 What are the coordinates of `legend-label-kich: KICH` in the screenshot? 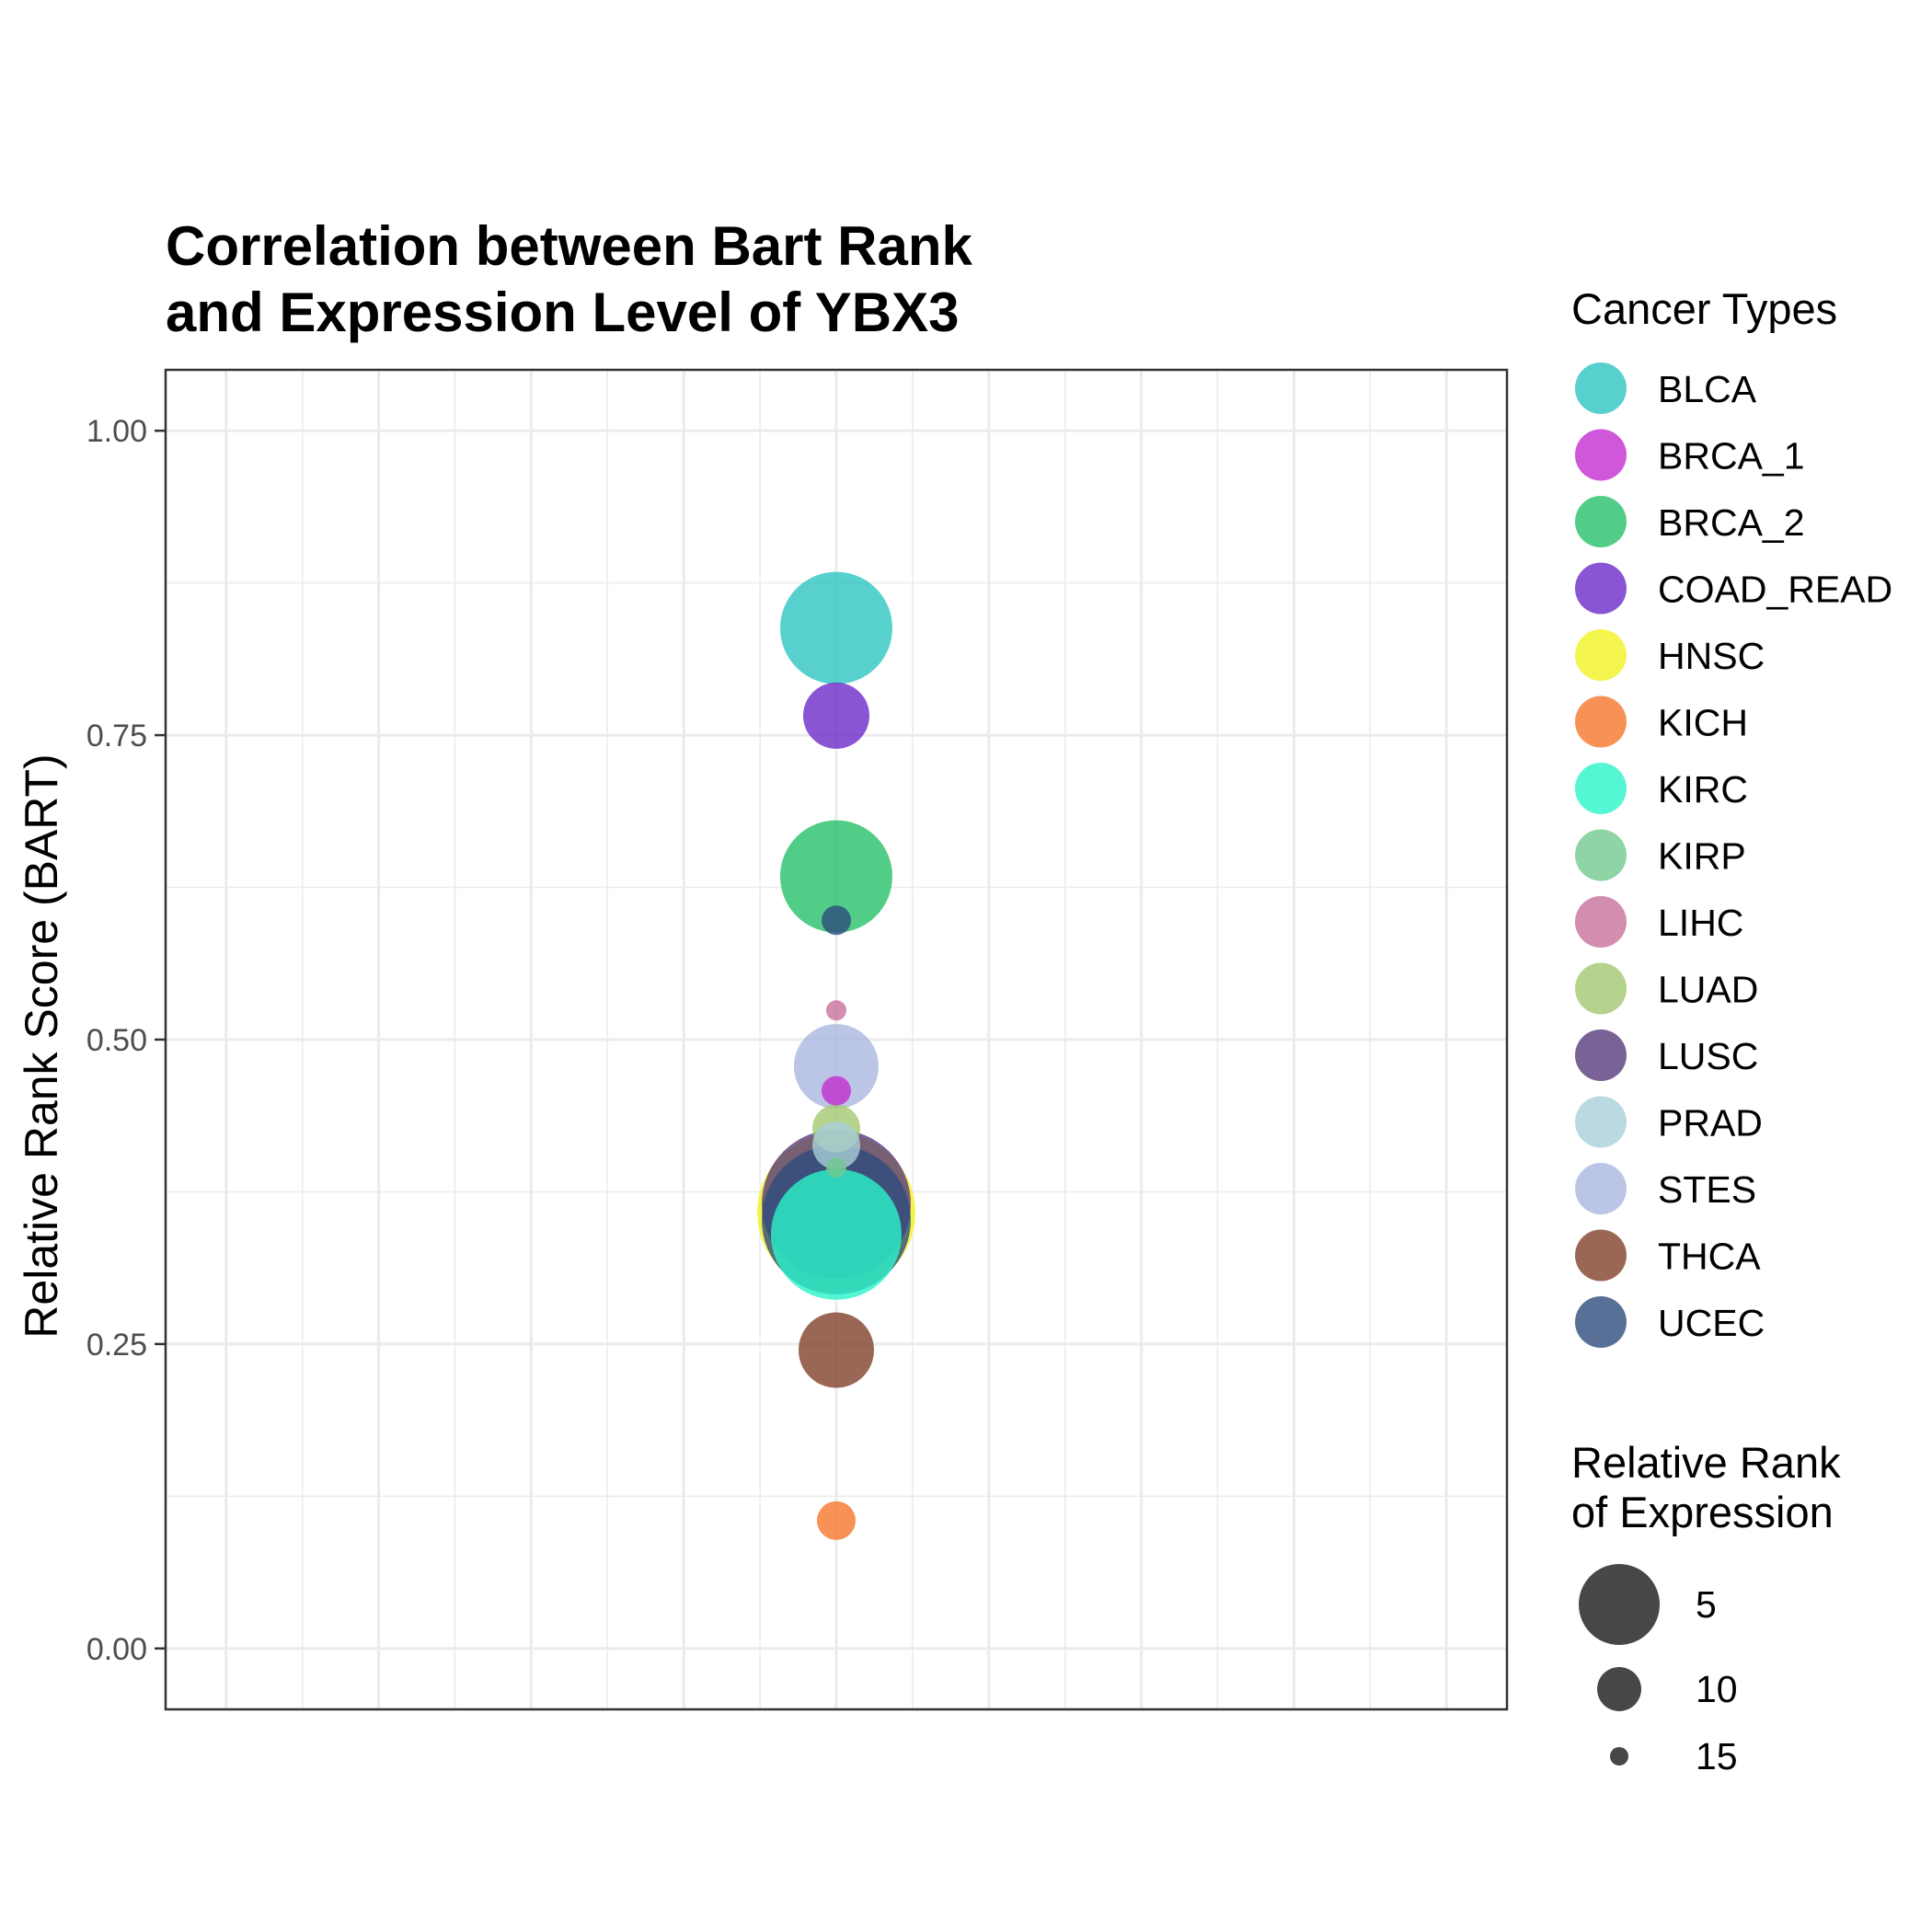 It's located at (1703, 723).